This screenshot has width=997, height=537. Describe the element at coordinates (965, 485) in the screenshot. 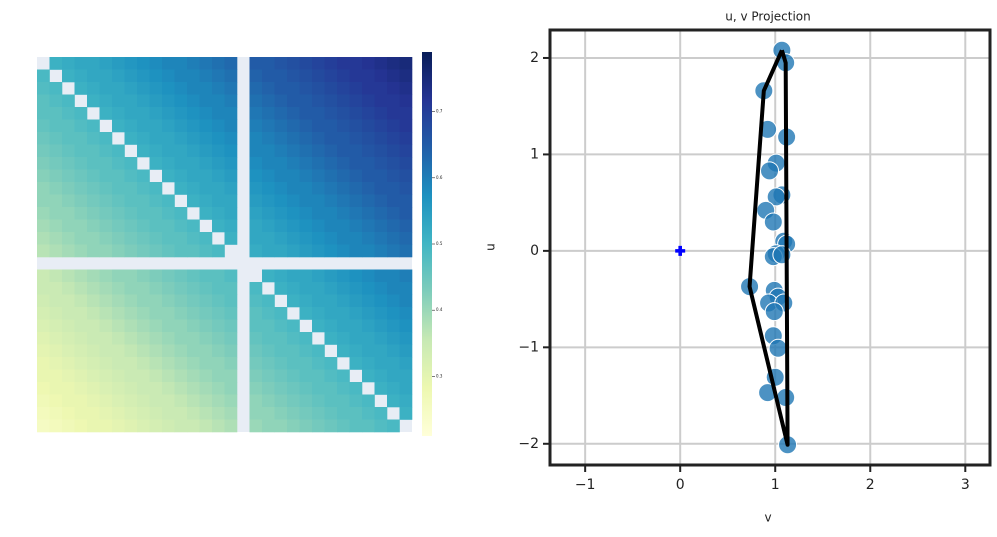

I see `x-tick-label: 3` at that location.